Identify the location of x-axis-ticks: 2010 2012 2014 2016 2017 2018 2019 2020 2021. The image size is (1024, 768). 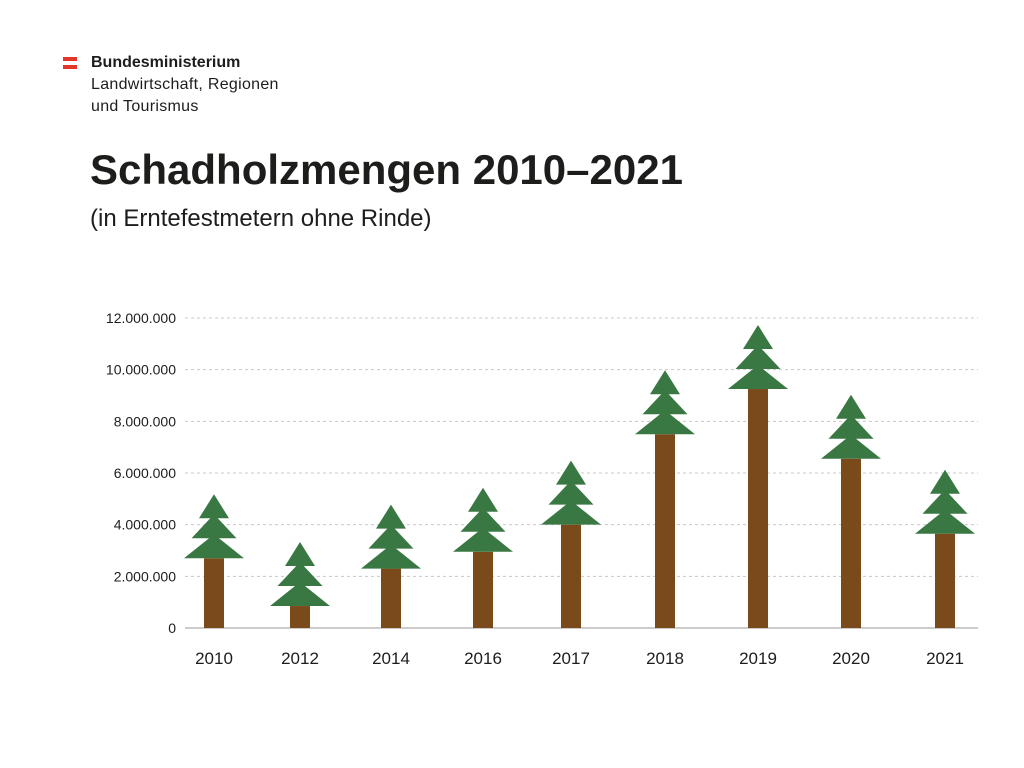
(579, 658).